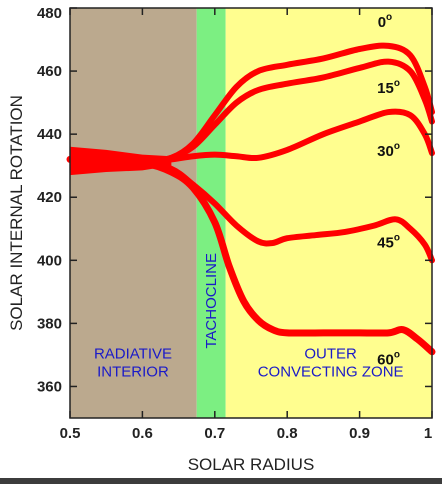 This screenshot has height=484, width=442. What do you see at coordinates (330, 354) in the screenshot?
I see `region-label-2-line-0: OUTER` at bounding box center [330, 354].